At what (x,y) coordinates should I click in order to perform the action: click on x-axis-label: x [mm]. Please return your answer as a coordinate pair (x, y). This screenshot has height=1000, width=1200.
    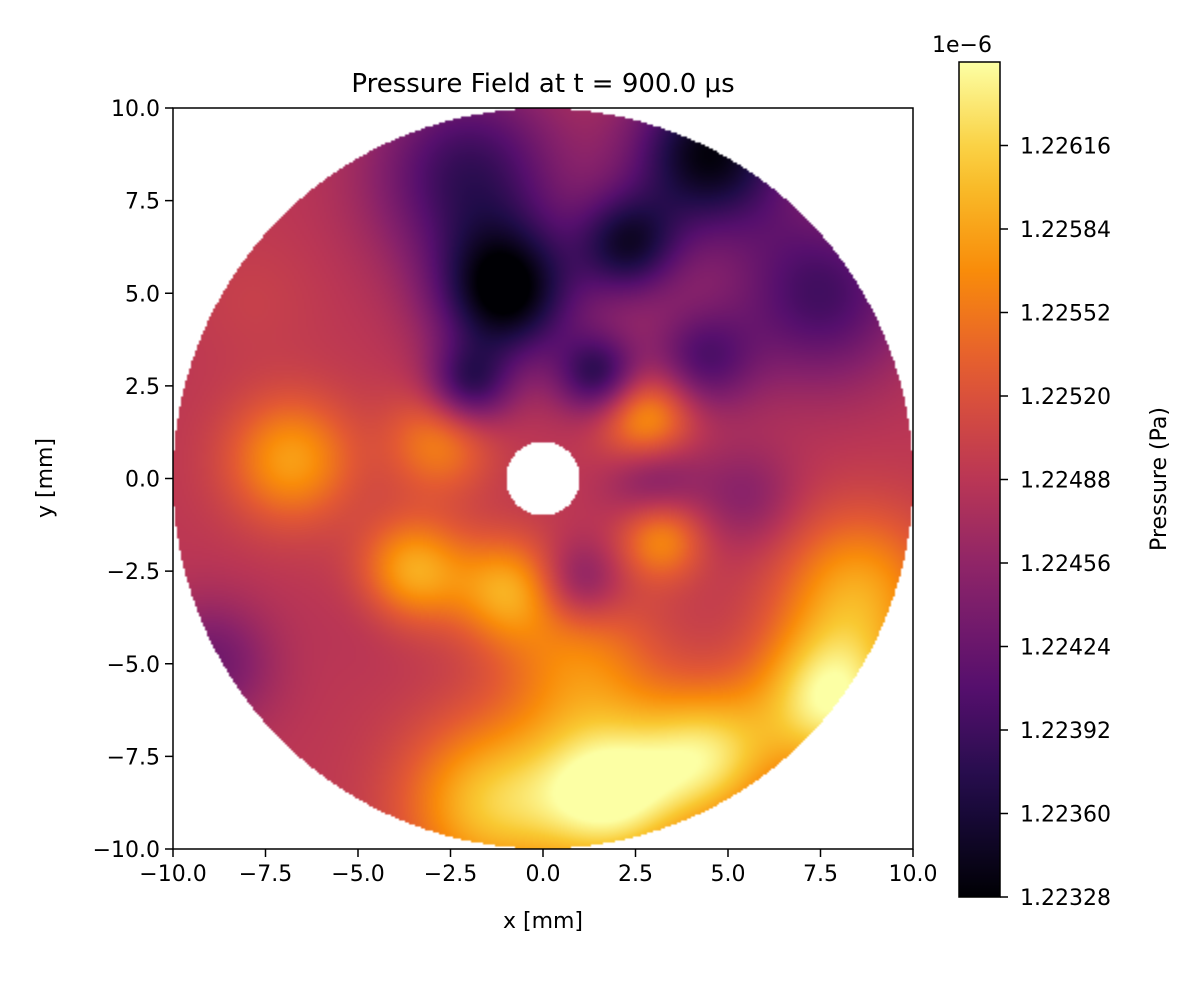
    Looking at the image, I should click on (543, 921).